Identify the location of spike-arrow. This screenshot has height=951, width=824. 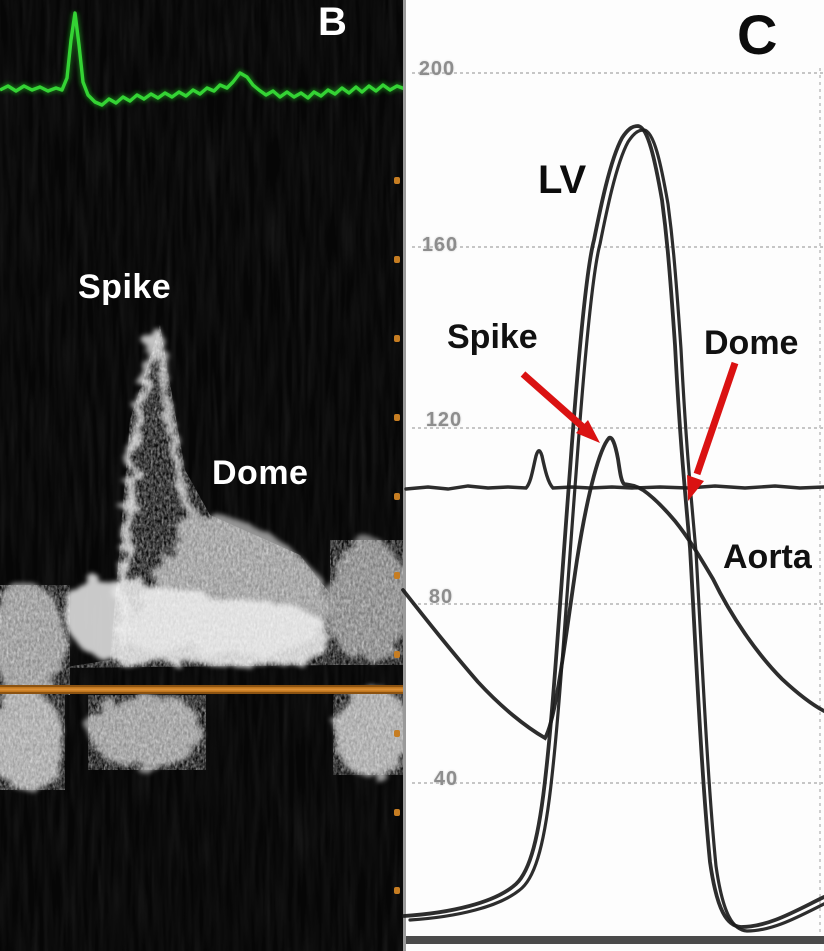
(560, 407).